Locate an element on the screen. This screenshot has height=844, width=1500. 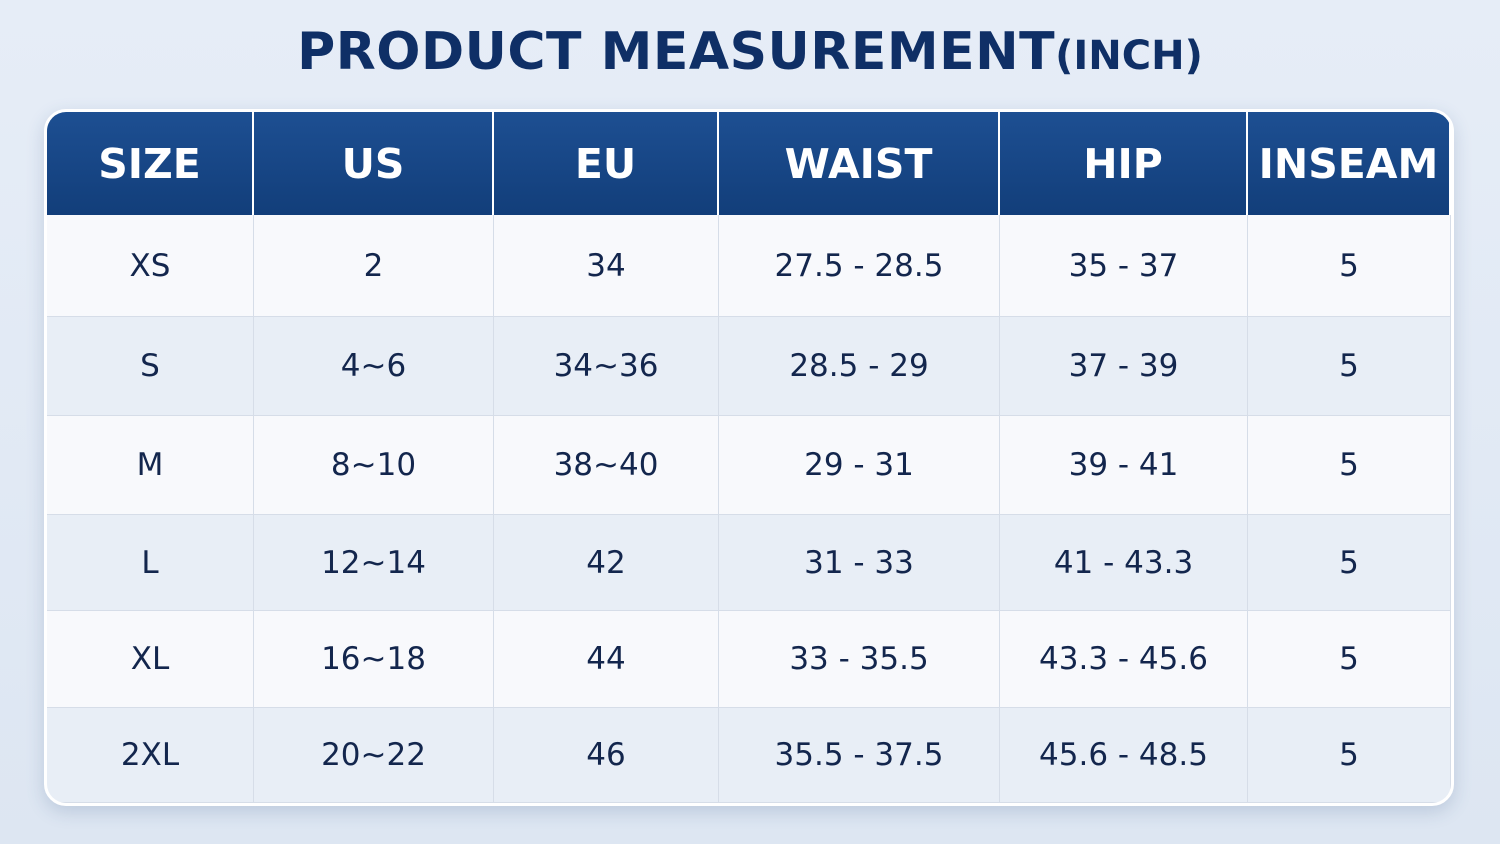
table-cell: 44 is located at coordinates (606, 659).